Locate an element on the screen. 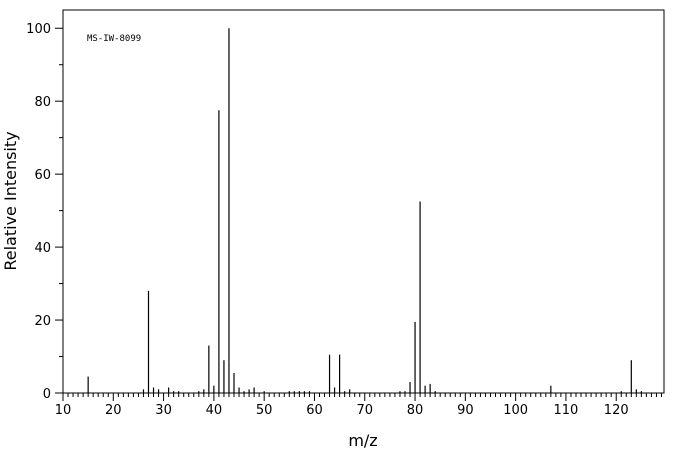 This screenshot has width=676, height=455. annotation: MS-IW-8099 is located at coordinates (114, 39).